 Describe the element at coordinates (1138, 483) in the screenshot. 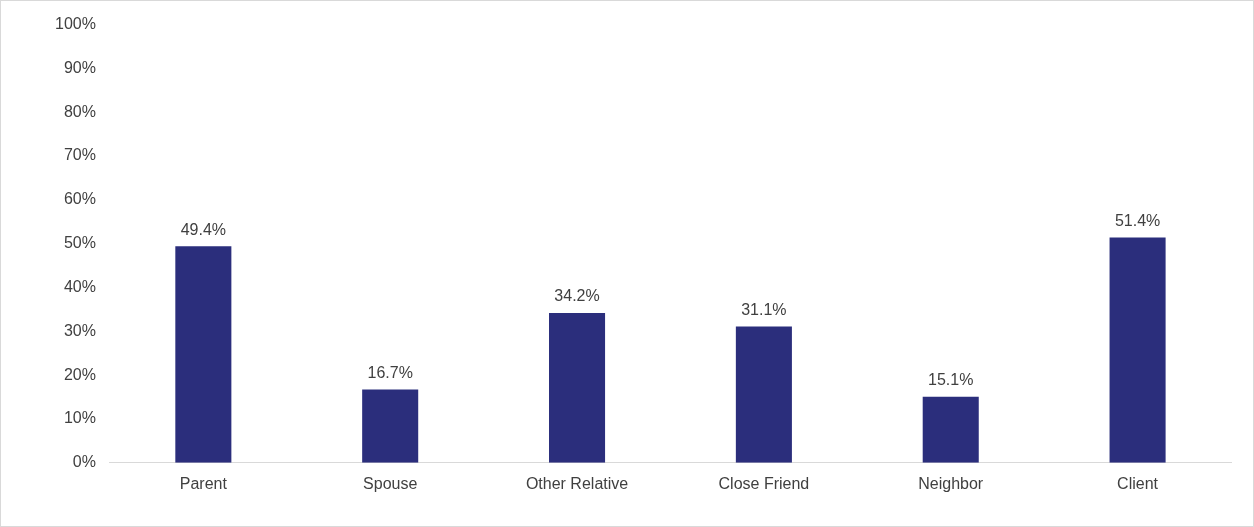

I see `x-tick-label: Client` at that location.